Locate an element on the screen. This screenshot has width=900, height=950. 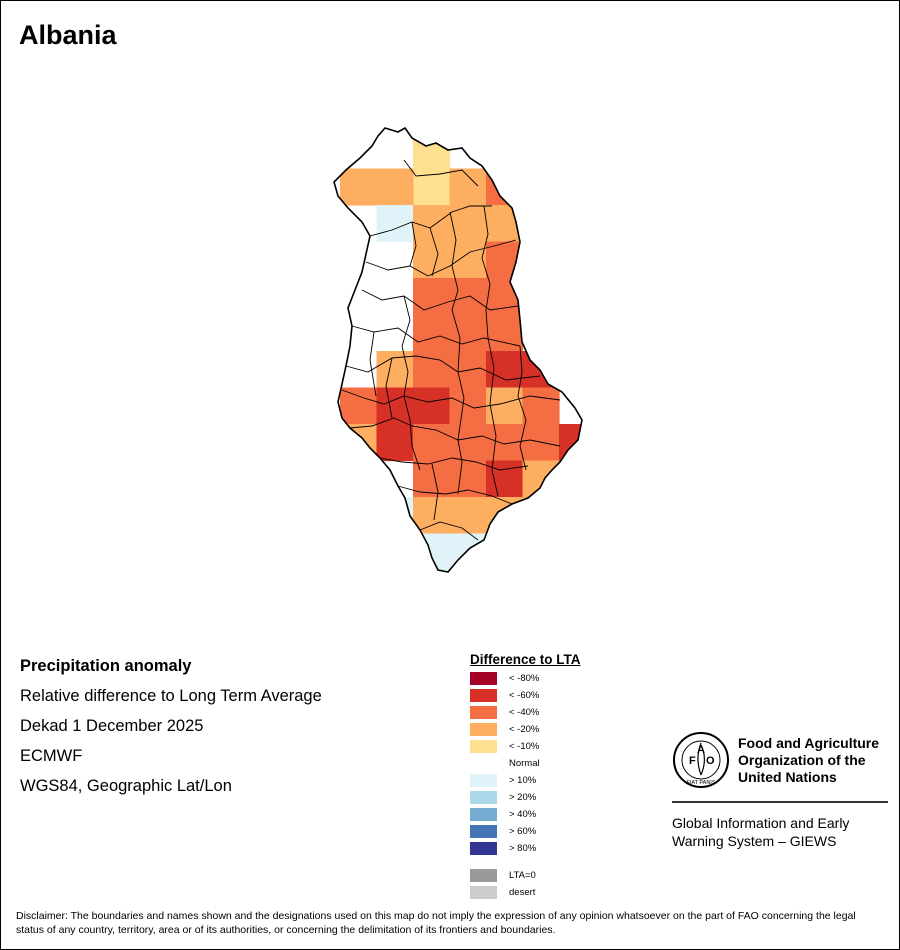
projection-label: WGS84, Geographic Lat/Lon is located at coordinates (126, 786).